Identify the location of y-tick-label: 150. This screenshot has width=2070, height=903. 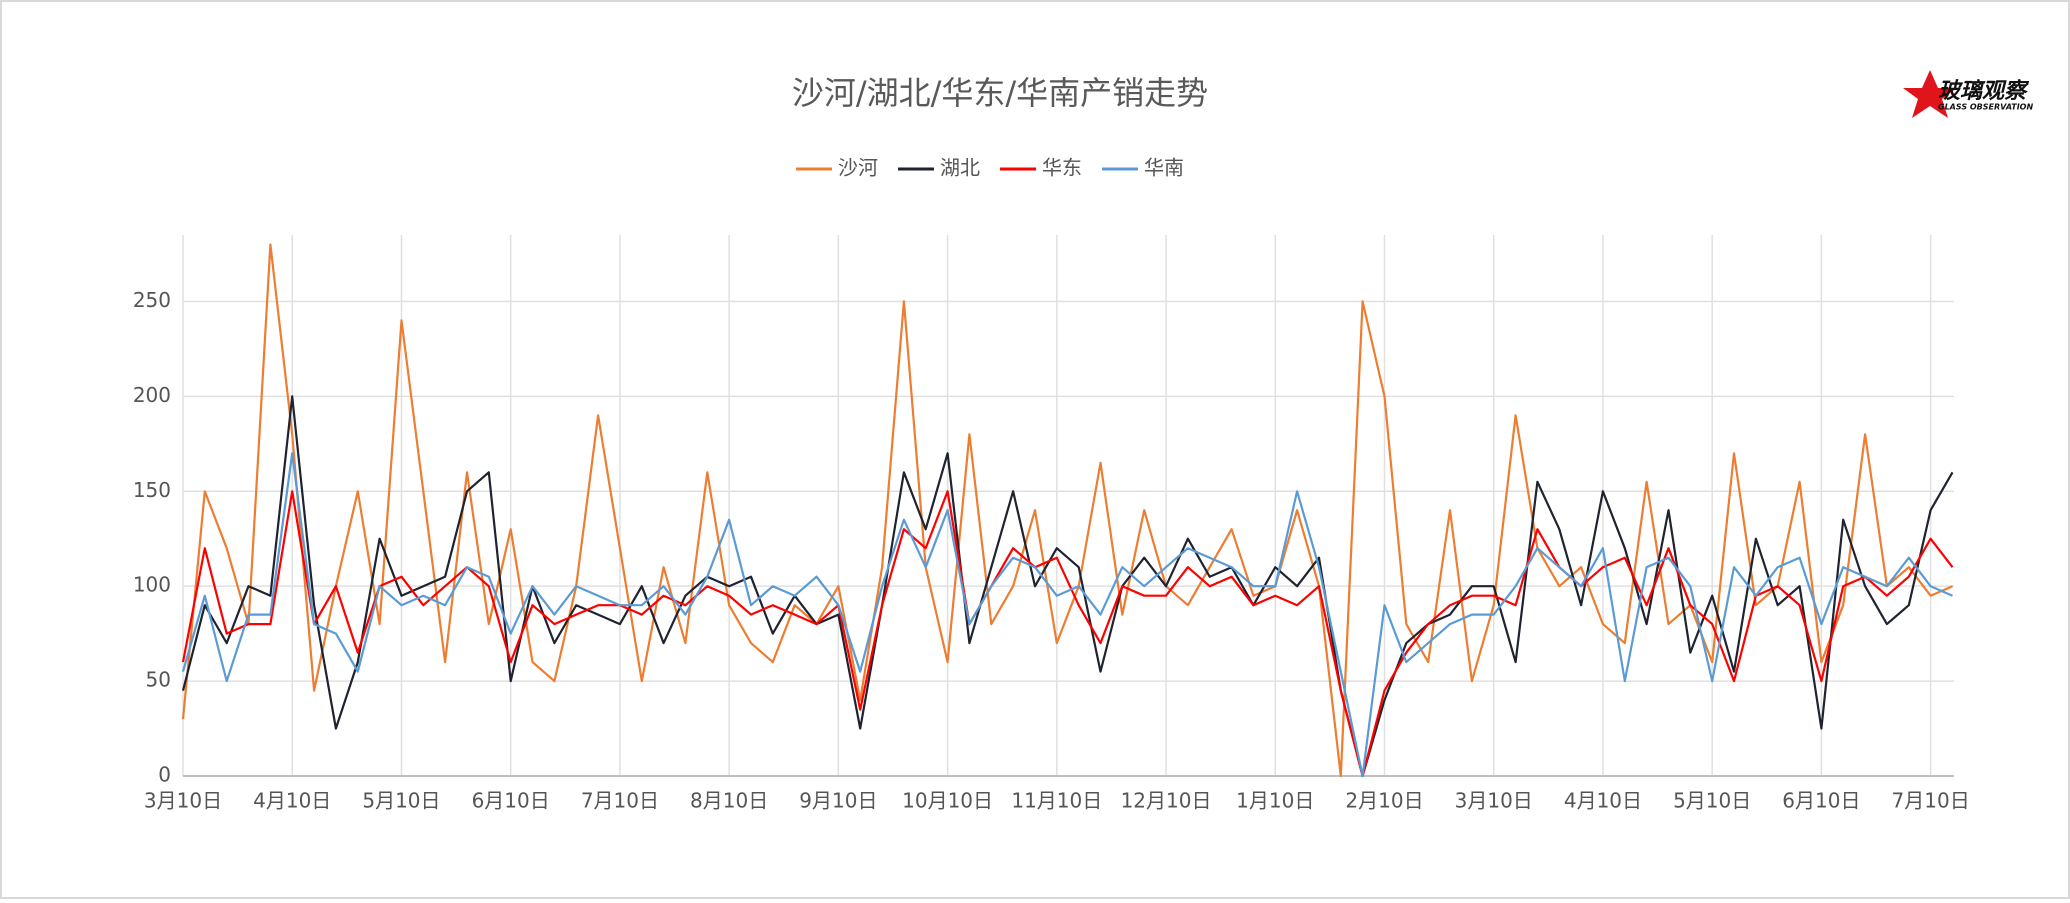
(152, 490).